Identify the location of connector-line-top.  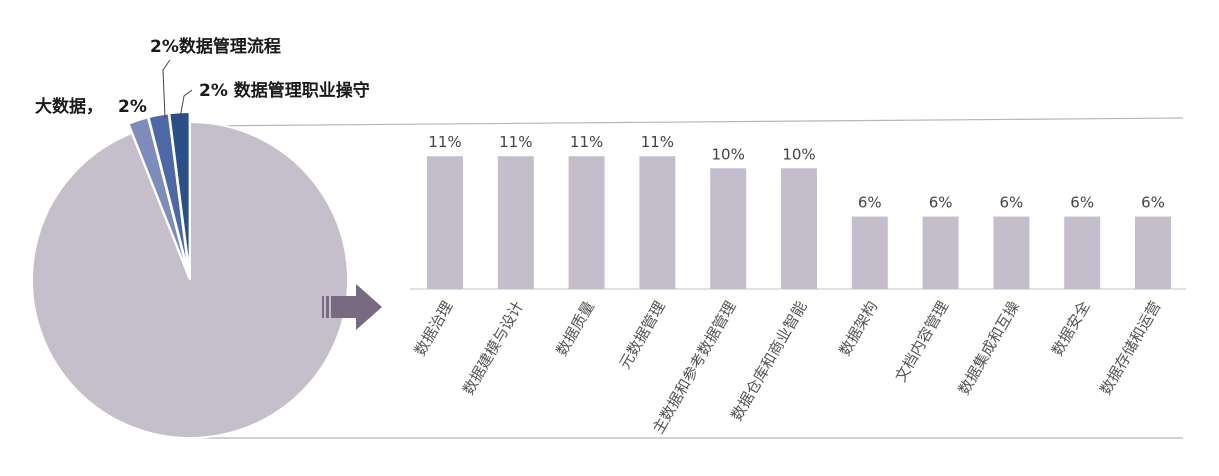
(686, 122).